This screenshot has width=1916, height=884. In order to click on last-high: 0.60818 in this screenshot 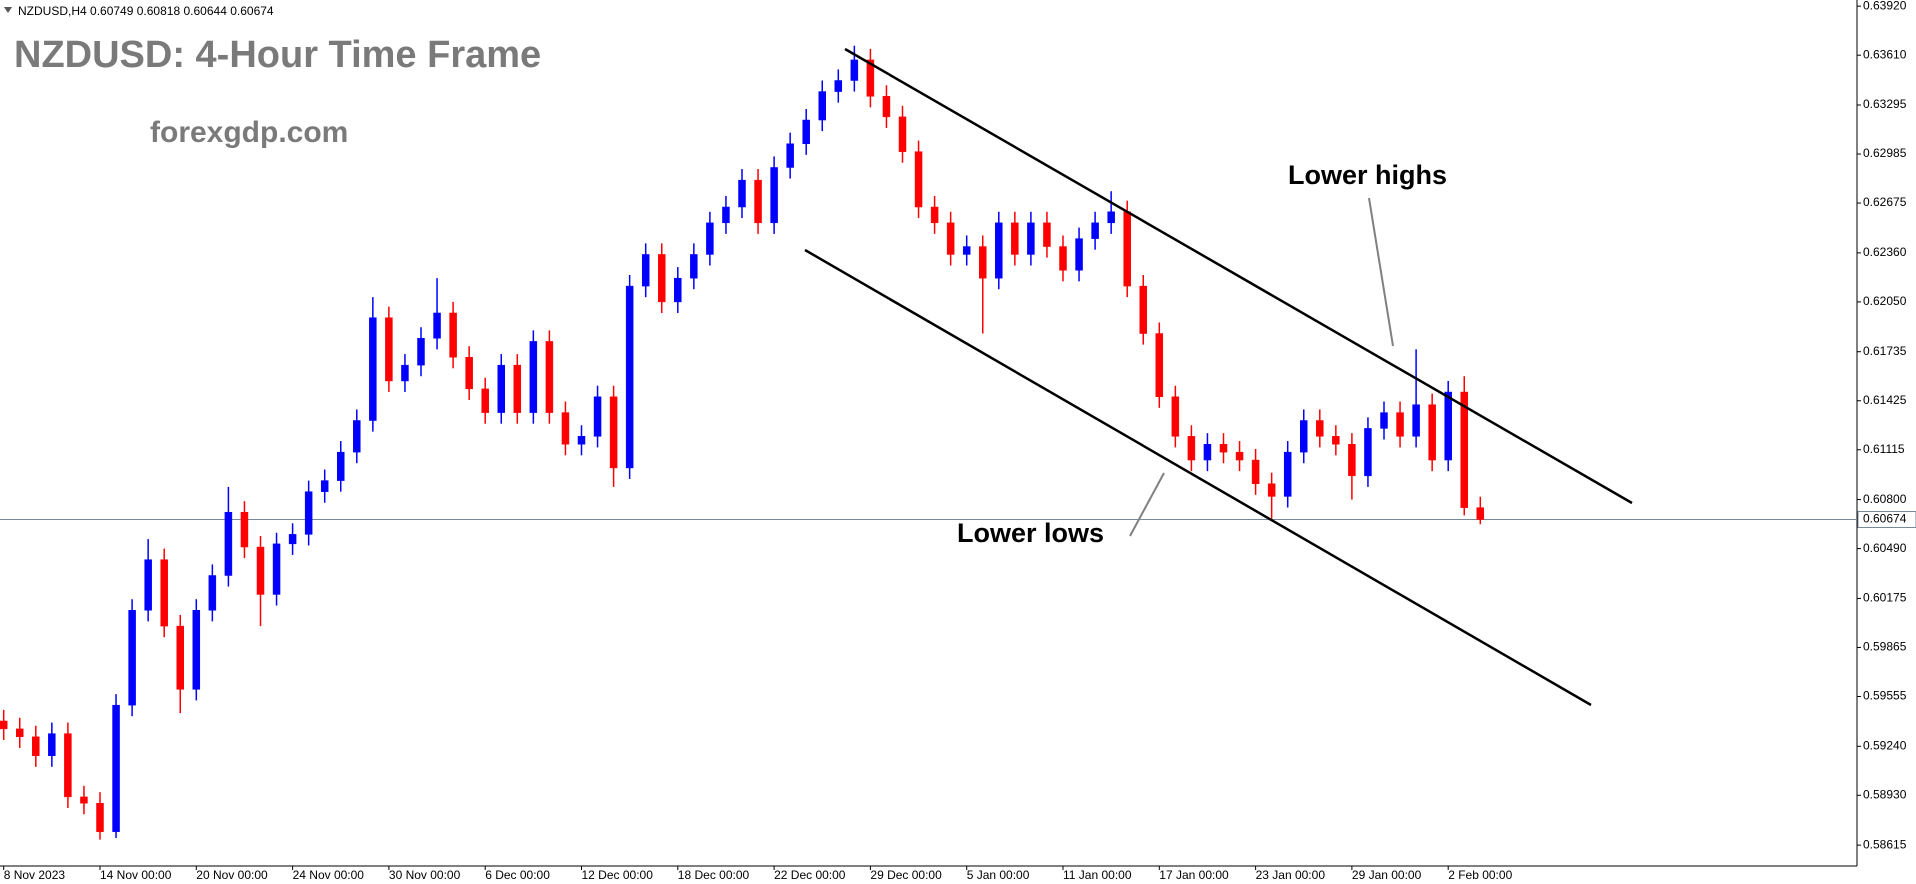, I will do `click(159, 11)`.